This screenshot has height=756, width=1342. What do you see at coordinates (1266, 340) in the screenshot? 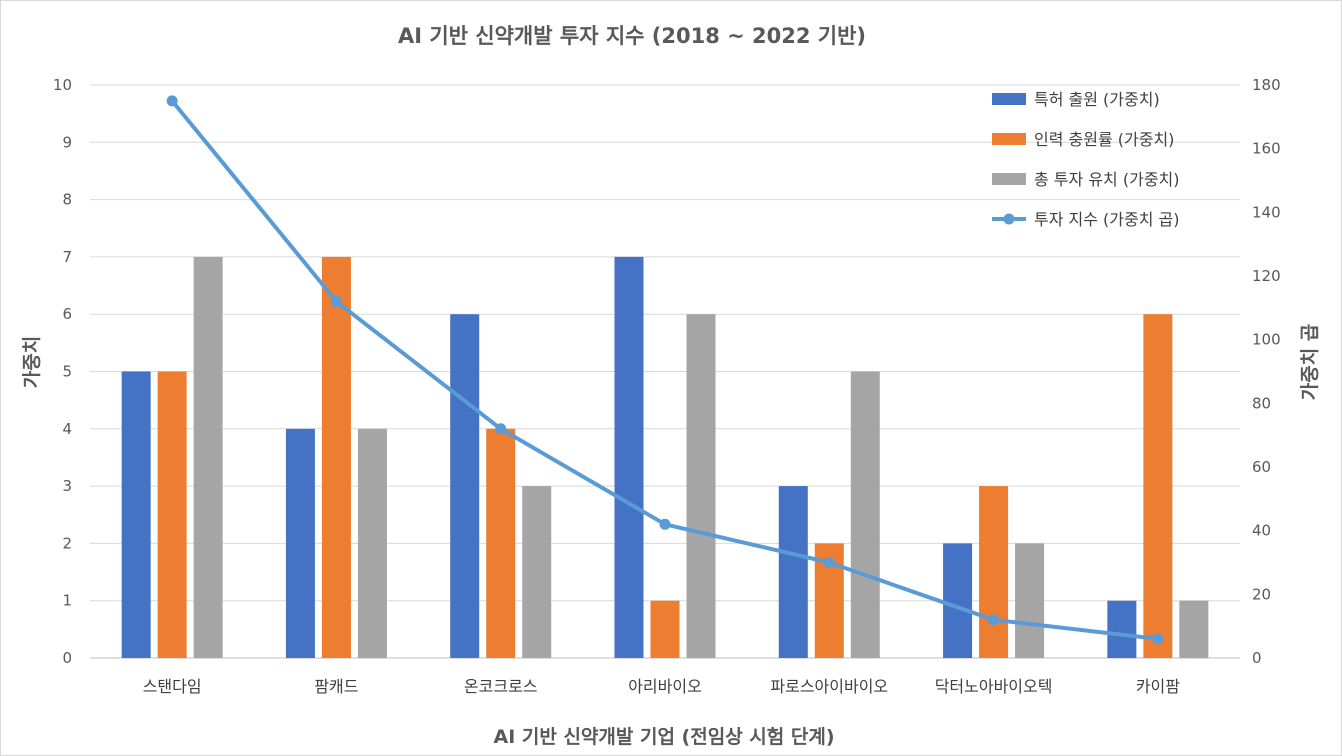
I see `y2-tick-label: 100` at bounding box center [1266, 340].